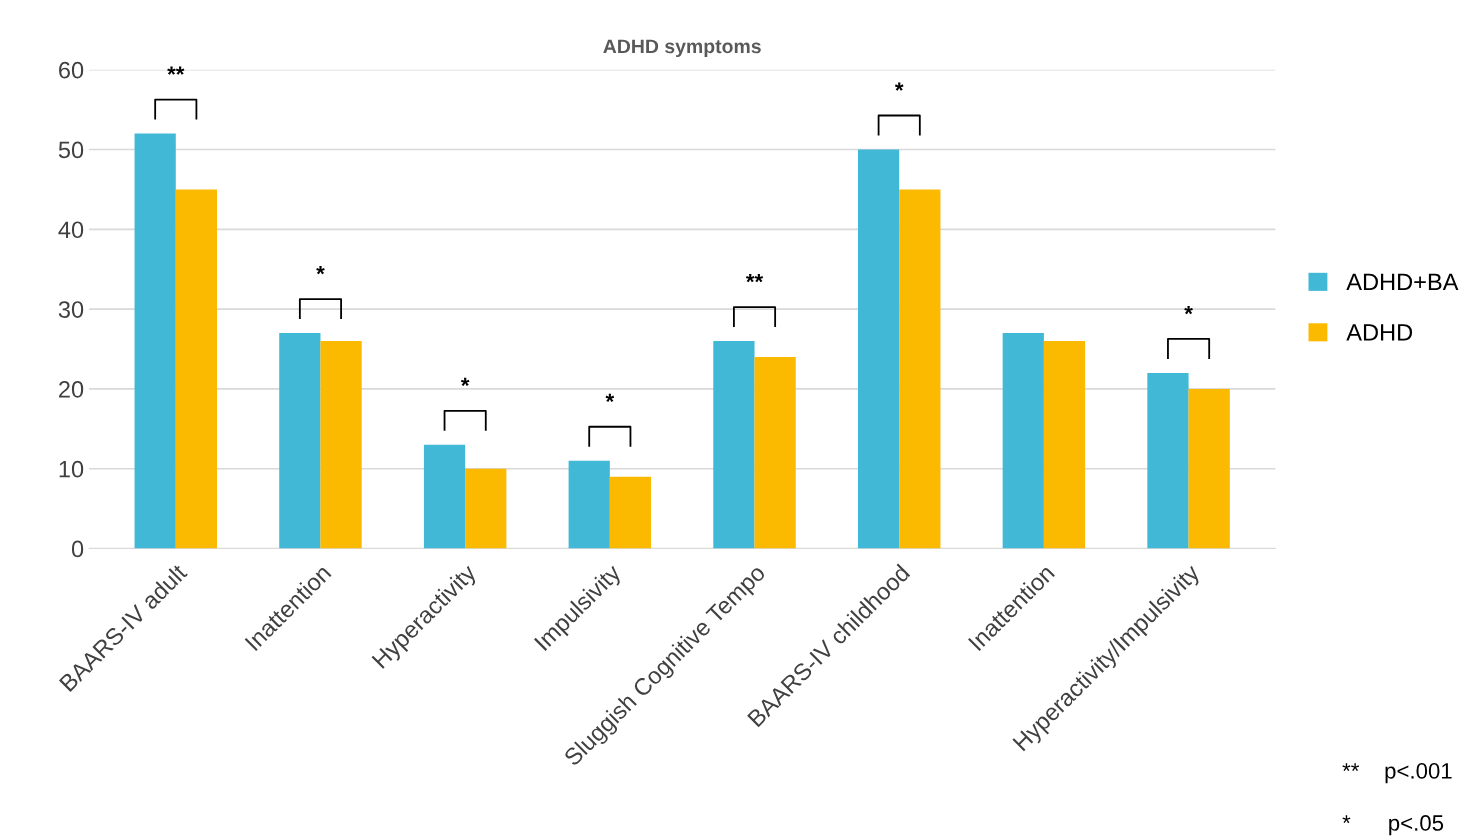 The height and width of the screenshot is (840, 1483). I want to click on y-tick-label: 10, so click(71, 469).